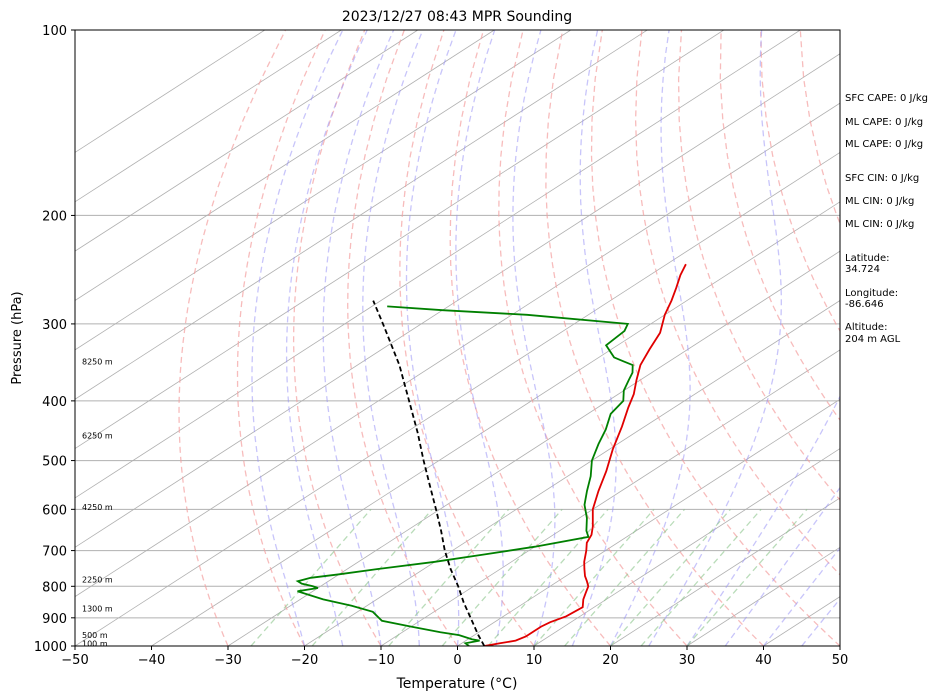  I want to click on latitude-label: Latitude:, so click(867, 258).